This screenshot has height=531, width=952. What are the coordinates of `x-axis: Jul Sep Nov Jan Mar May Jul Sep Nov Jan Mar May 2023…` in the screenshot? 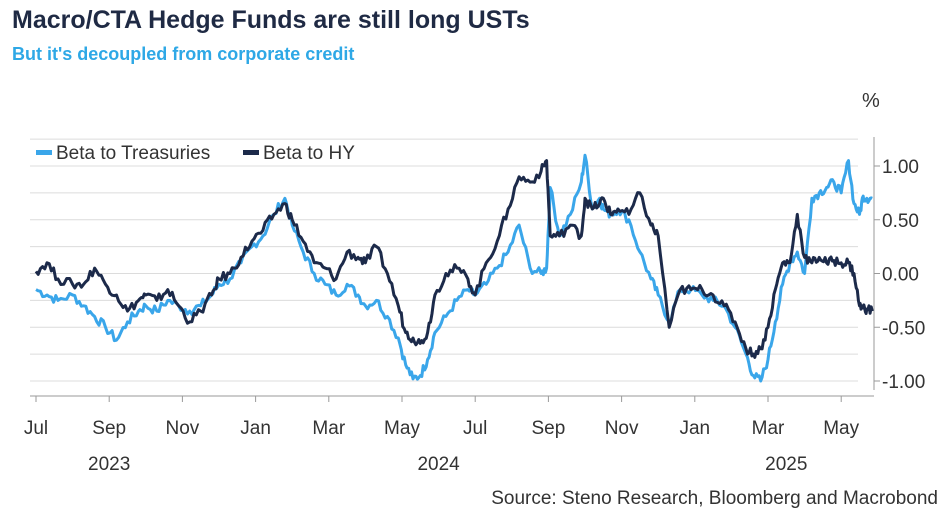 It's located at (449, 435).